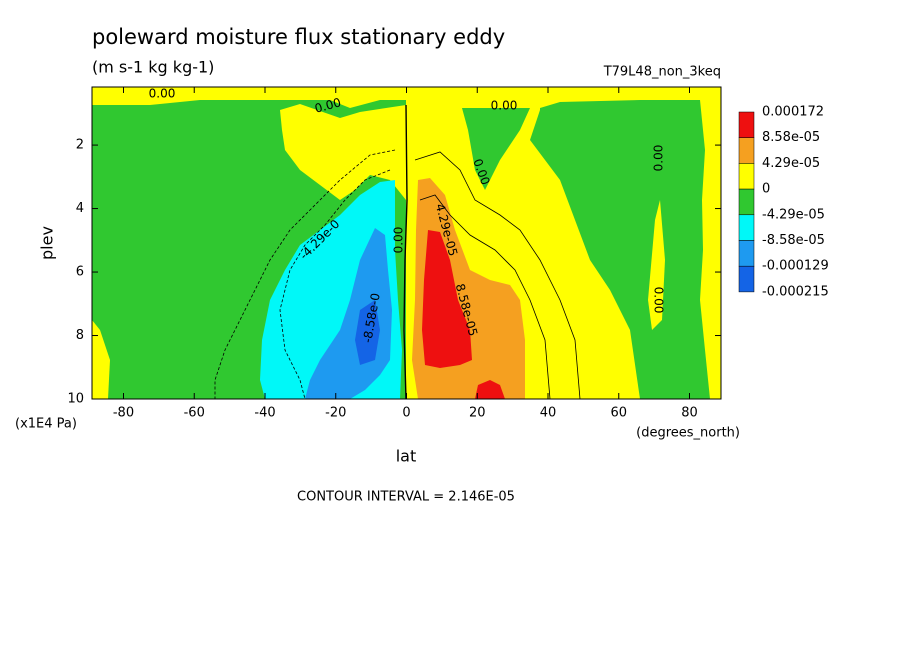 The image size is (904, 654). What do you see at coordinates (298, 37) in the screenshot?
I see `chart-title: poleward moisture flux stationary eddy` at bounding box center [298, 37].